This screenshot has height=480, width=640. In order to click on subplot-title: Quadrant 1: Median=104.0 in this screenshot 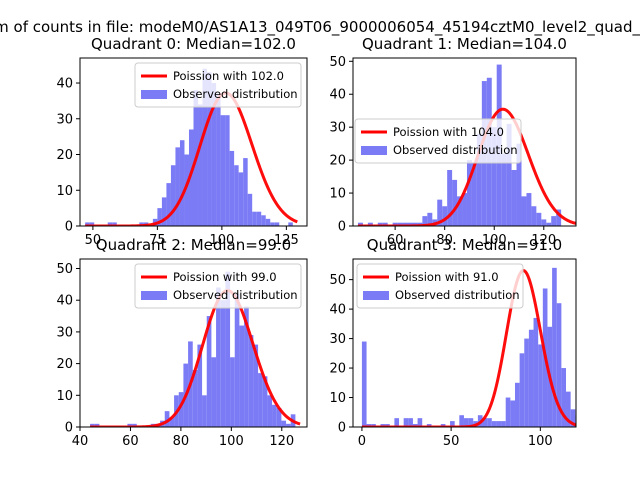, I will do `click(464, 44)`.